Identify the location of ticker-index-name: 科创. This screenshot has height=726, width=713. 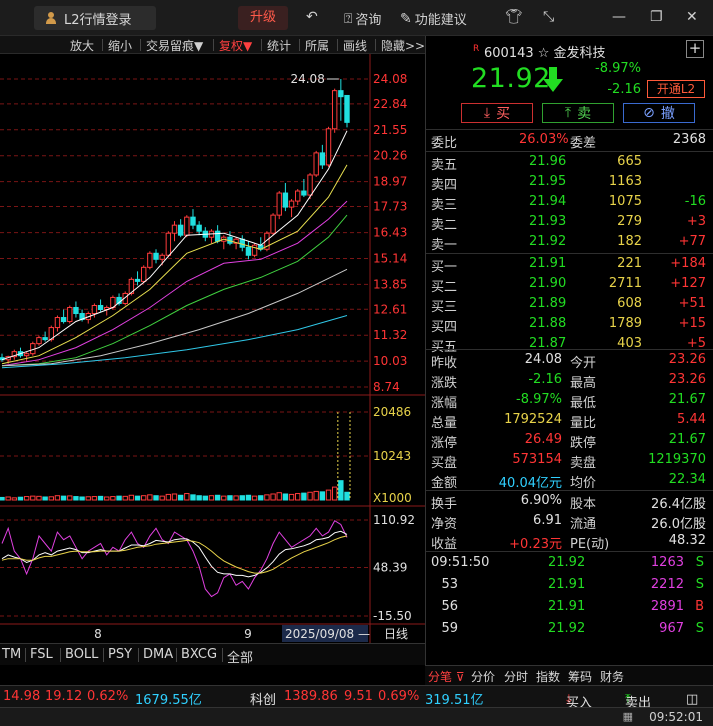
(263, 700).